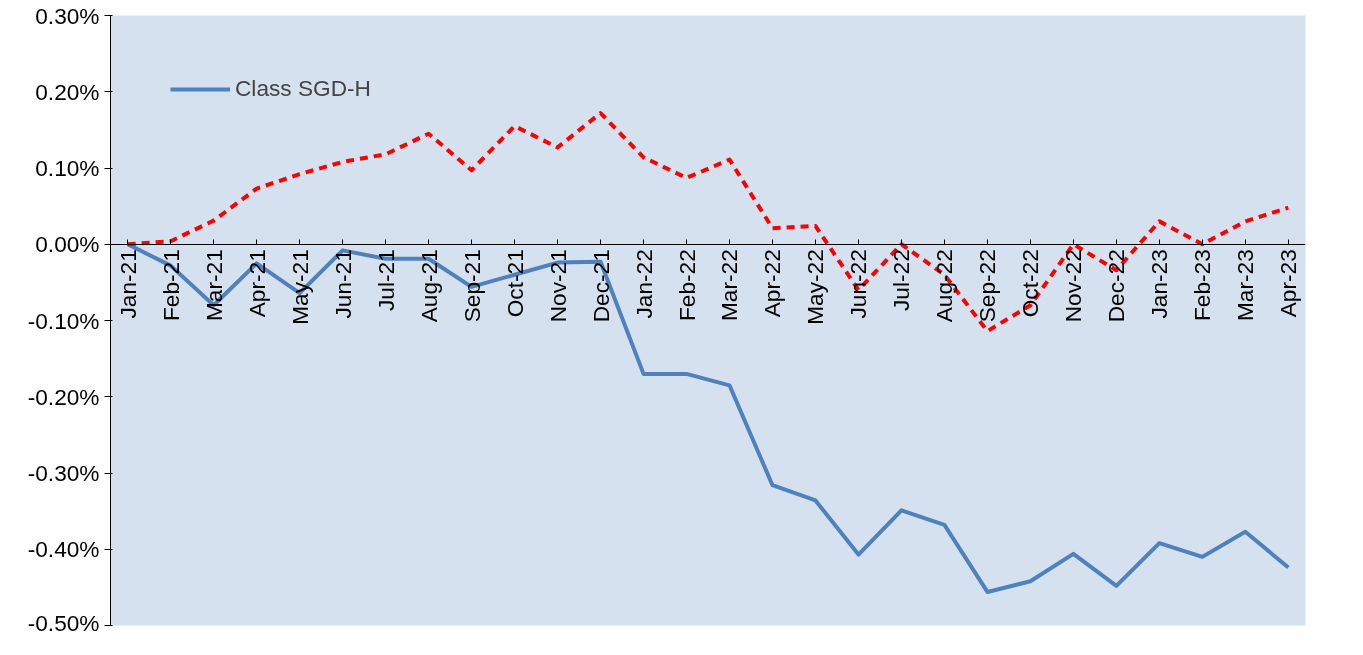 The height and width of the screenshot is (655, 1363). What do you see at coordinates (303, 88) in the screenshot?
I see `legend-label: Class SGD-H` at bounding box center [303, 88].